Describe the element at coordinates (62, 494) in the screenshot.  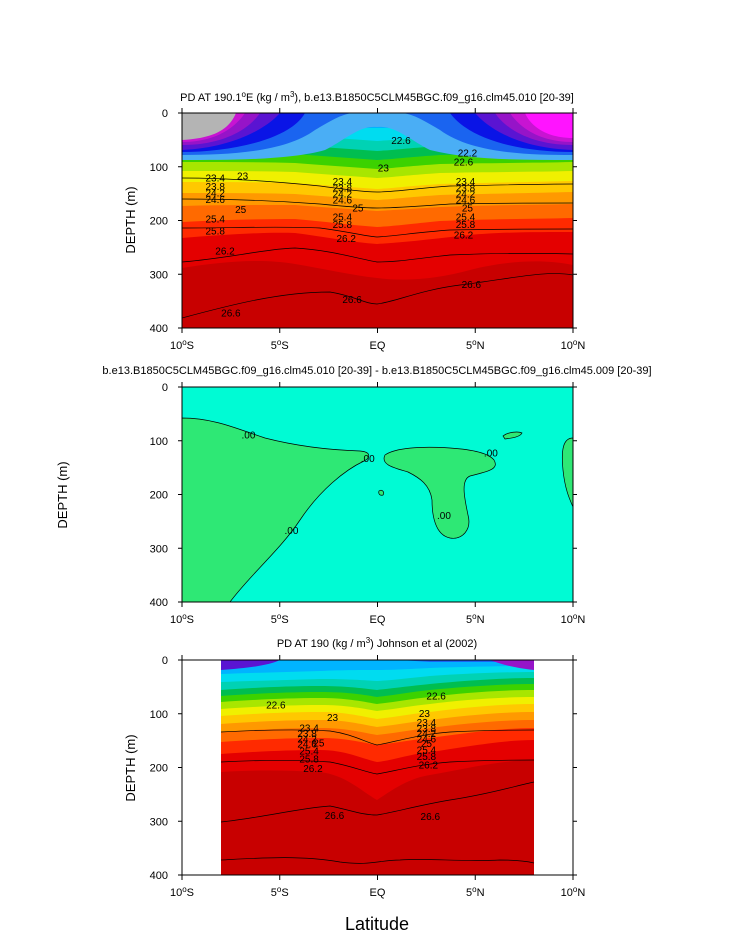
I see `panel-2-ylabel: DEPTH (m)` at that location.